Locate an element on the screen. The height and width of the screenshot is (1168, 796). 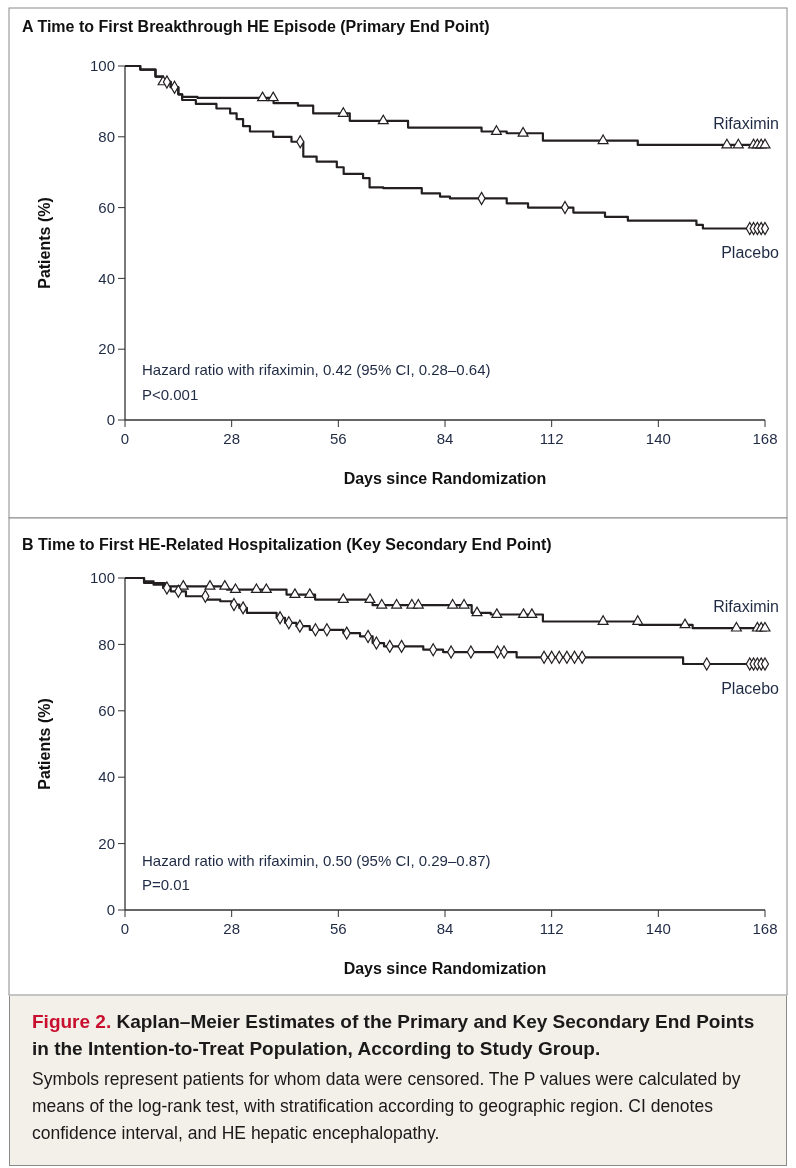
annotation: Hazard ratio with rifaximin, 0.42 (95% CI, 0.28–0.64) is located at coordinates (316, 369).